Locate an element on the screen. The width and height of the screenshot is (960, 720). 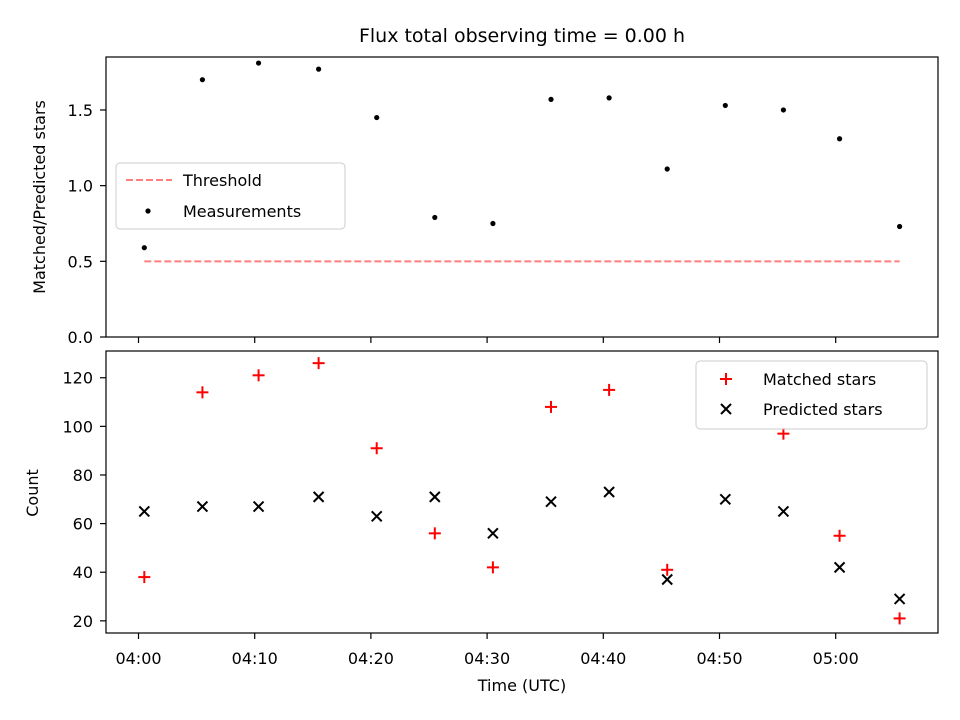
legend-predicted-swatch is located at coordinates (726, 409).